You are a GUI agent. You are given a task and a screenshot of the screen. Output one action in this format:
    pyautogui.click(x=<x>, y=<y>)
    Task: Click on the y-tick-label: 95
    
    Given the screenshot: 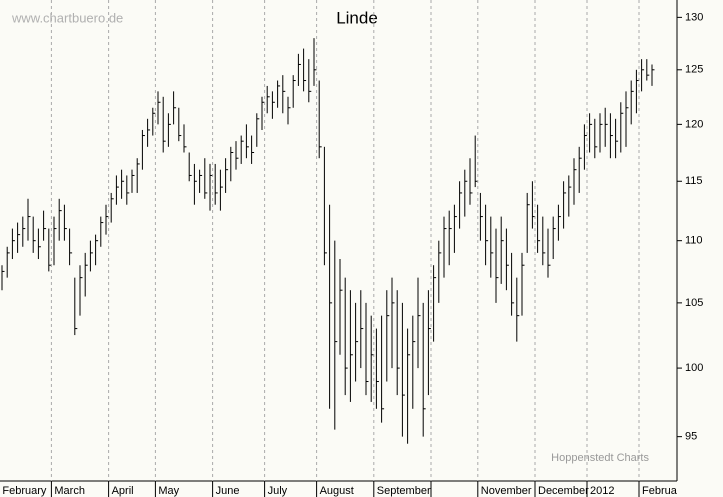 What is the action you would take?
    pyautogui.click(x=691, y=437)
    